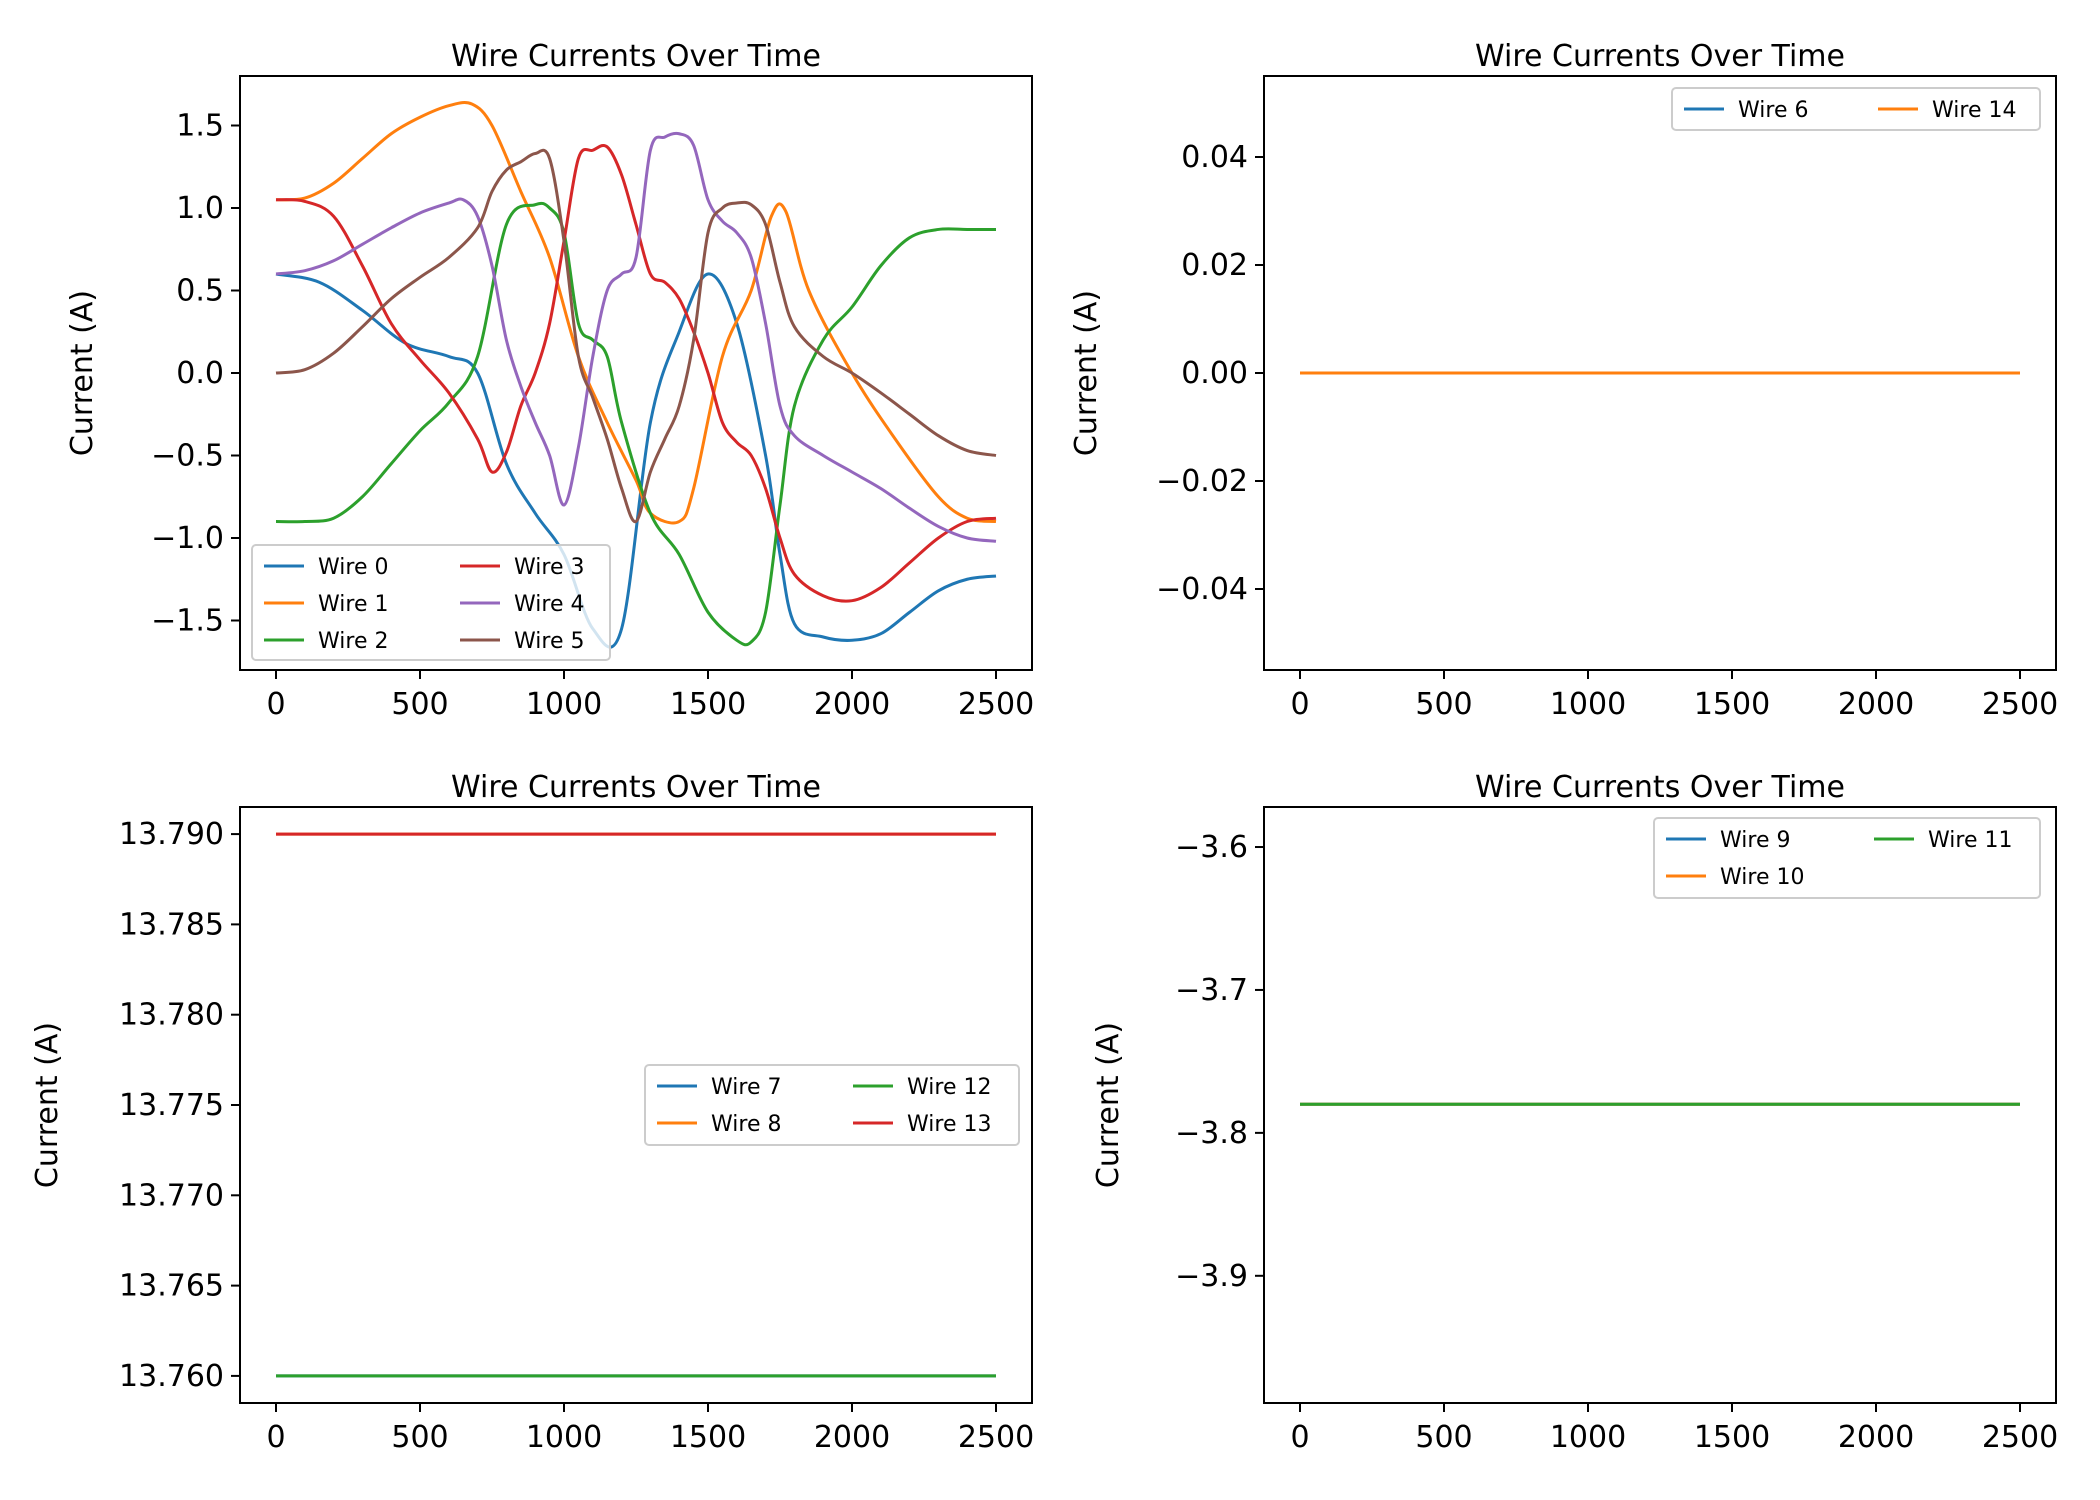 This screenshot has width=2100, height=1500. What do you see at coordinates (171, 1015) in the screenshot?
I see `y-tick-label: 13.780` at bounding box center [171, 1015].